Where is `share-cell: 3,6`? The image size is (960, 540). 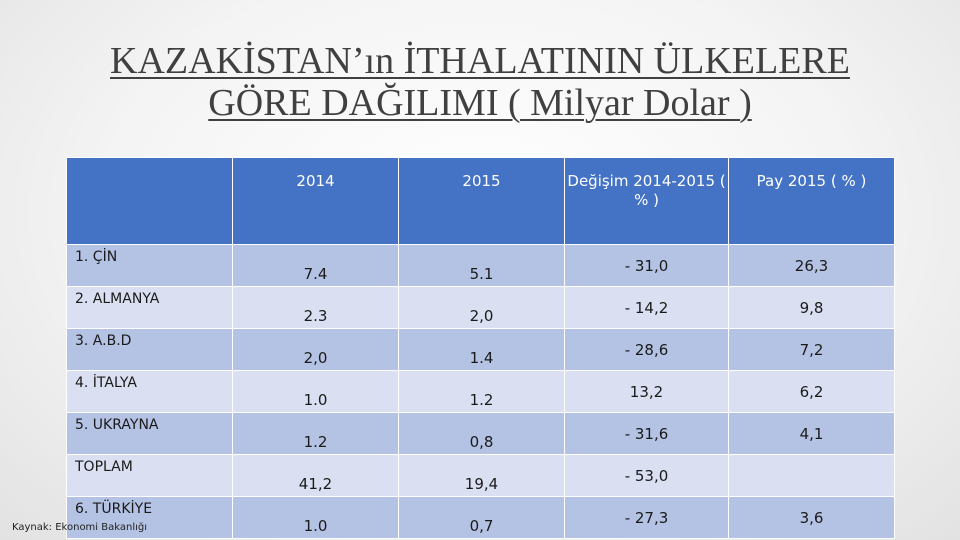 share-cell: 3,6 is located at coordinates (811, 517).